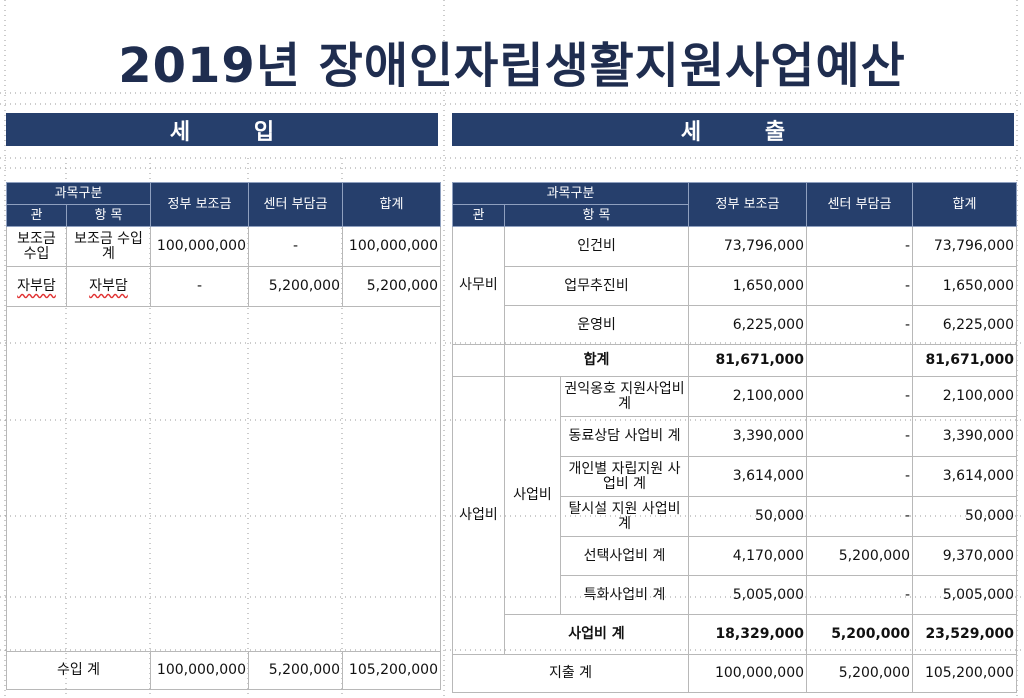 The height and width of the screenshot is (698, 1024). I want to click on expense-item: 개인별 자립지원 사업비 계, so click(624, 476).